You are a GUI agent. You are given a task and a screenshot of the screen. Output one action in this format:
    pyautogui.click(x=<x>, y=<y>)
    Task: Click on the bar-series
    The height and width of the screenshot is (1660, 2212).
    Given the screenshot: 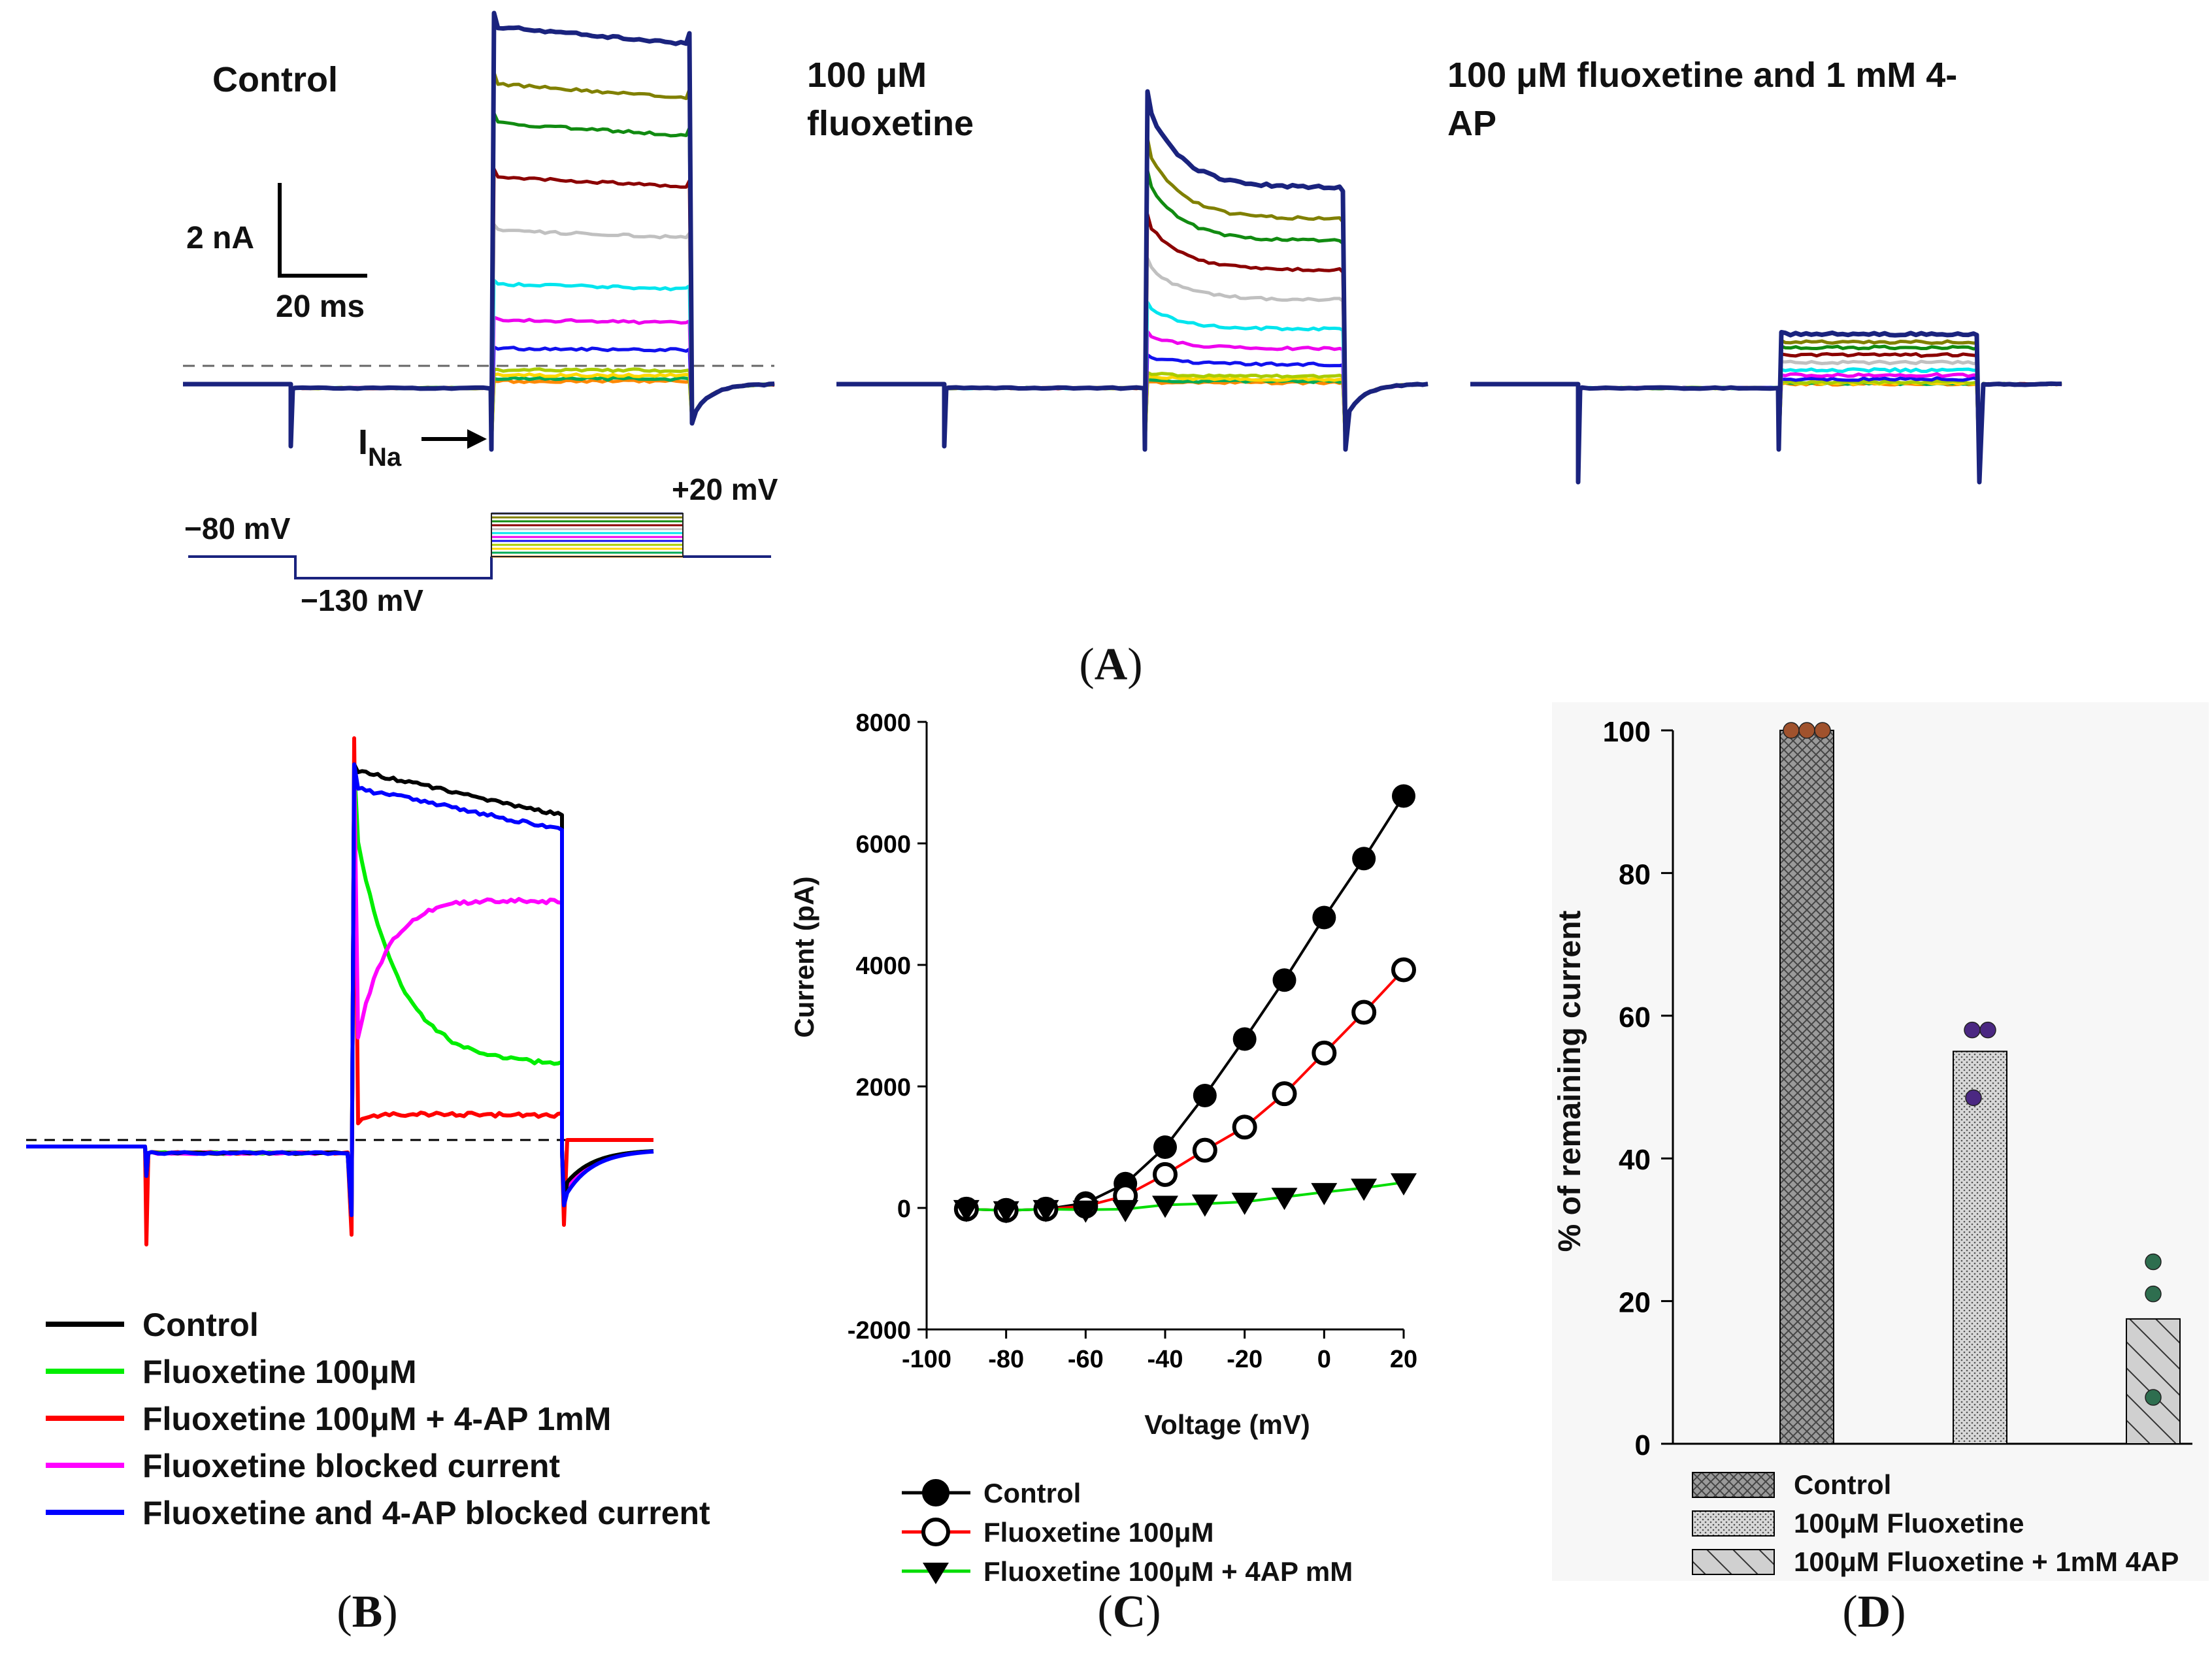 What is the action you would take?
    pyautogui.click(x=1980, y=1083)
    